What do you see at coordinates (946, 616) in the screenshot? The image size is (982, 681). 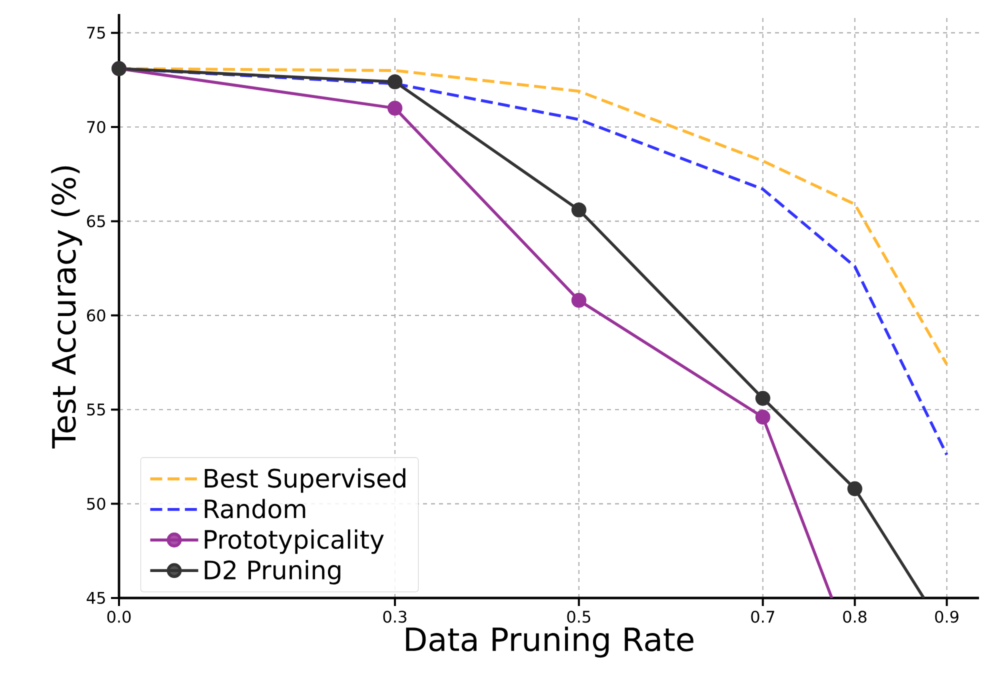 I see `x-tick-label: 0.9` at bounding box center [946, 616].